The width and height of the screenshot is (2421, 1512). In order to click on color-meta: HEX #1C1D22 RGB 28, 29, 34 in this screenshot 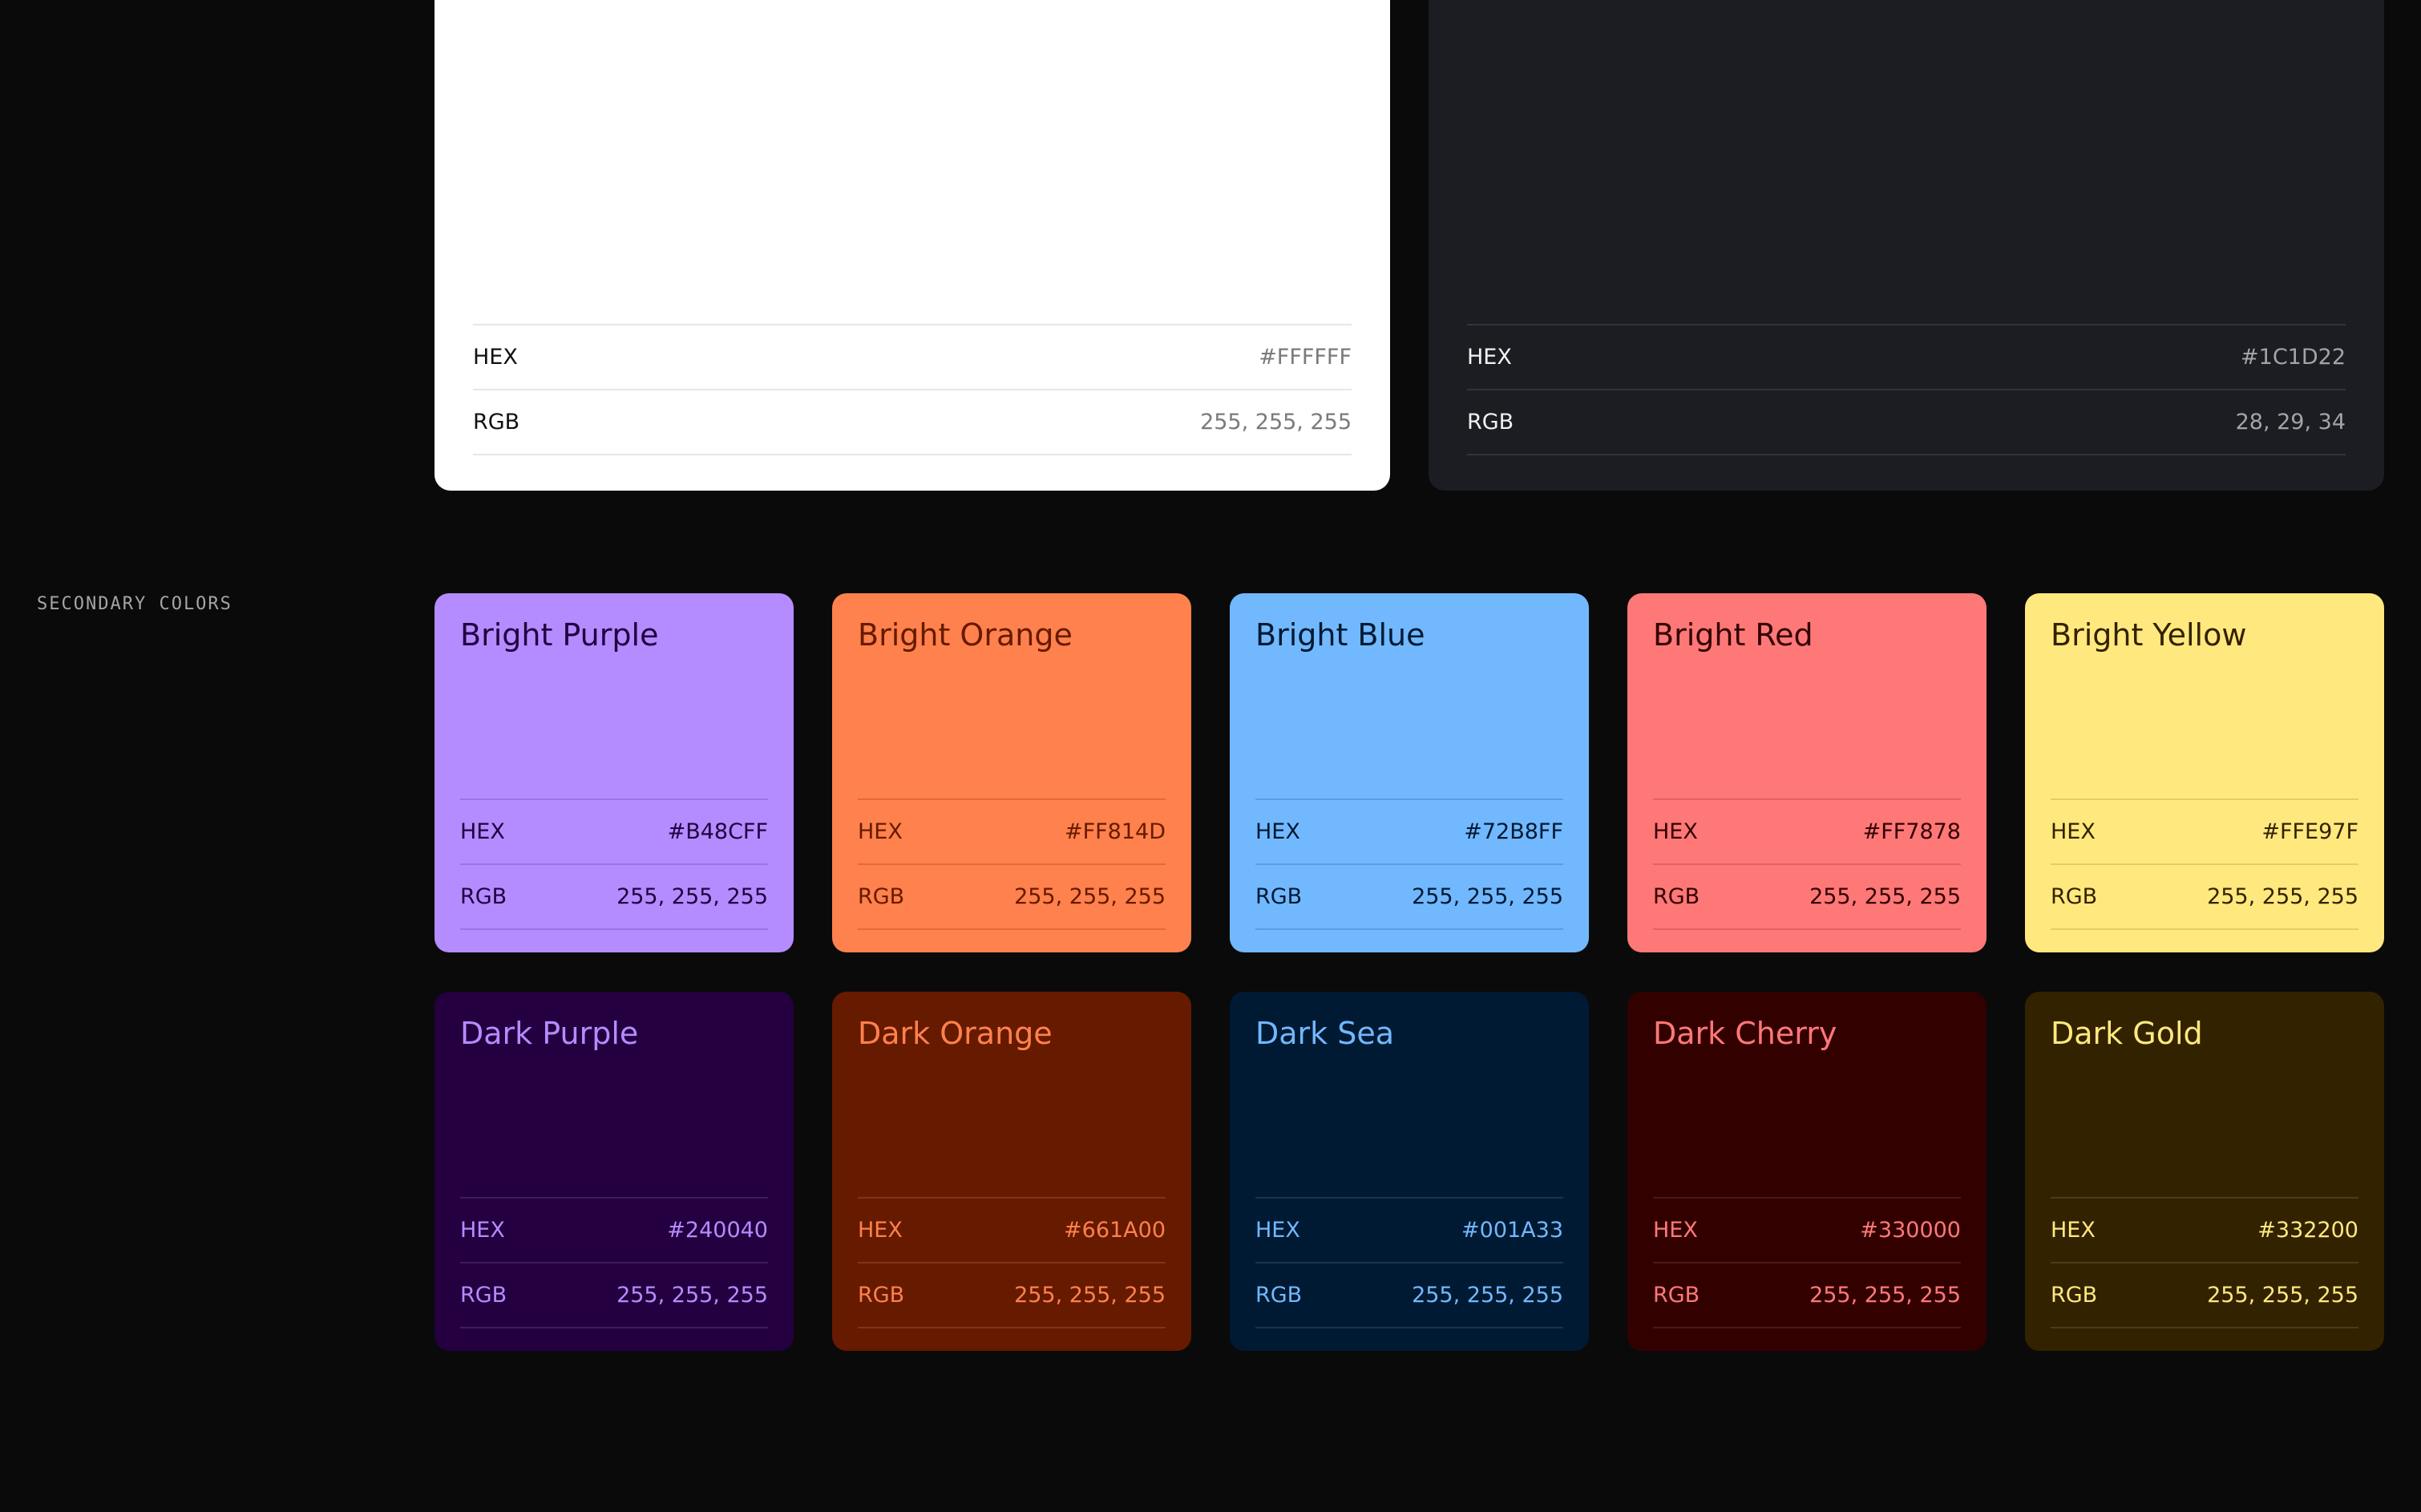, I will do `click(1906, 389)`.